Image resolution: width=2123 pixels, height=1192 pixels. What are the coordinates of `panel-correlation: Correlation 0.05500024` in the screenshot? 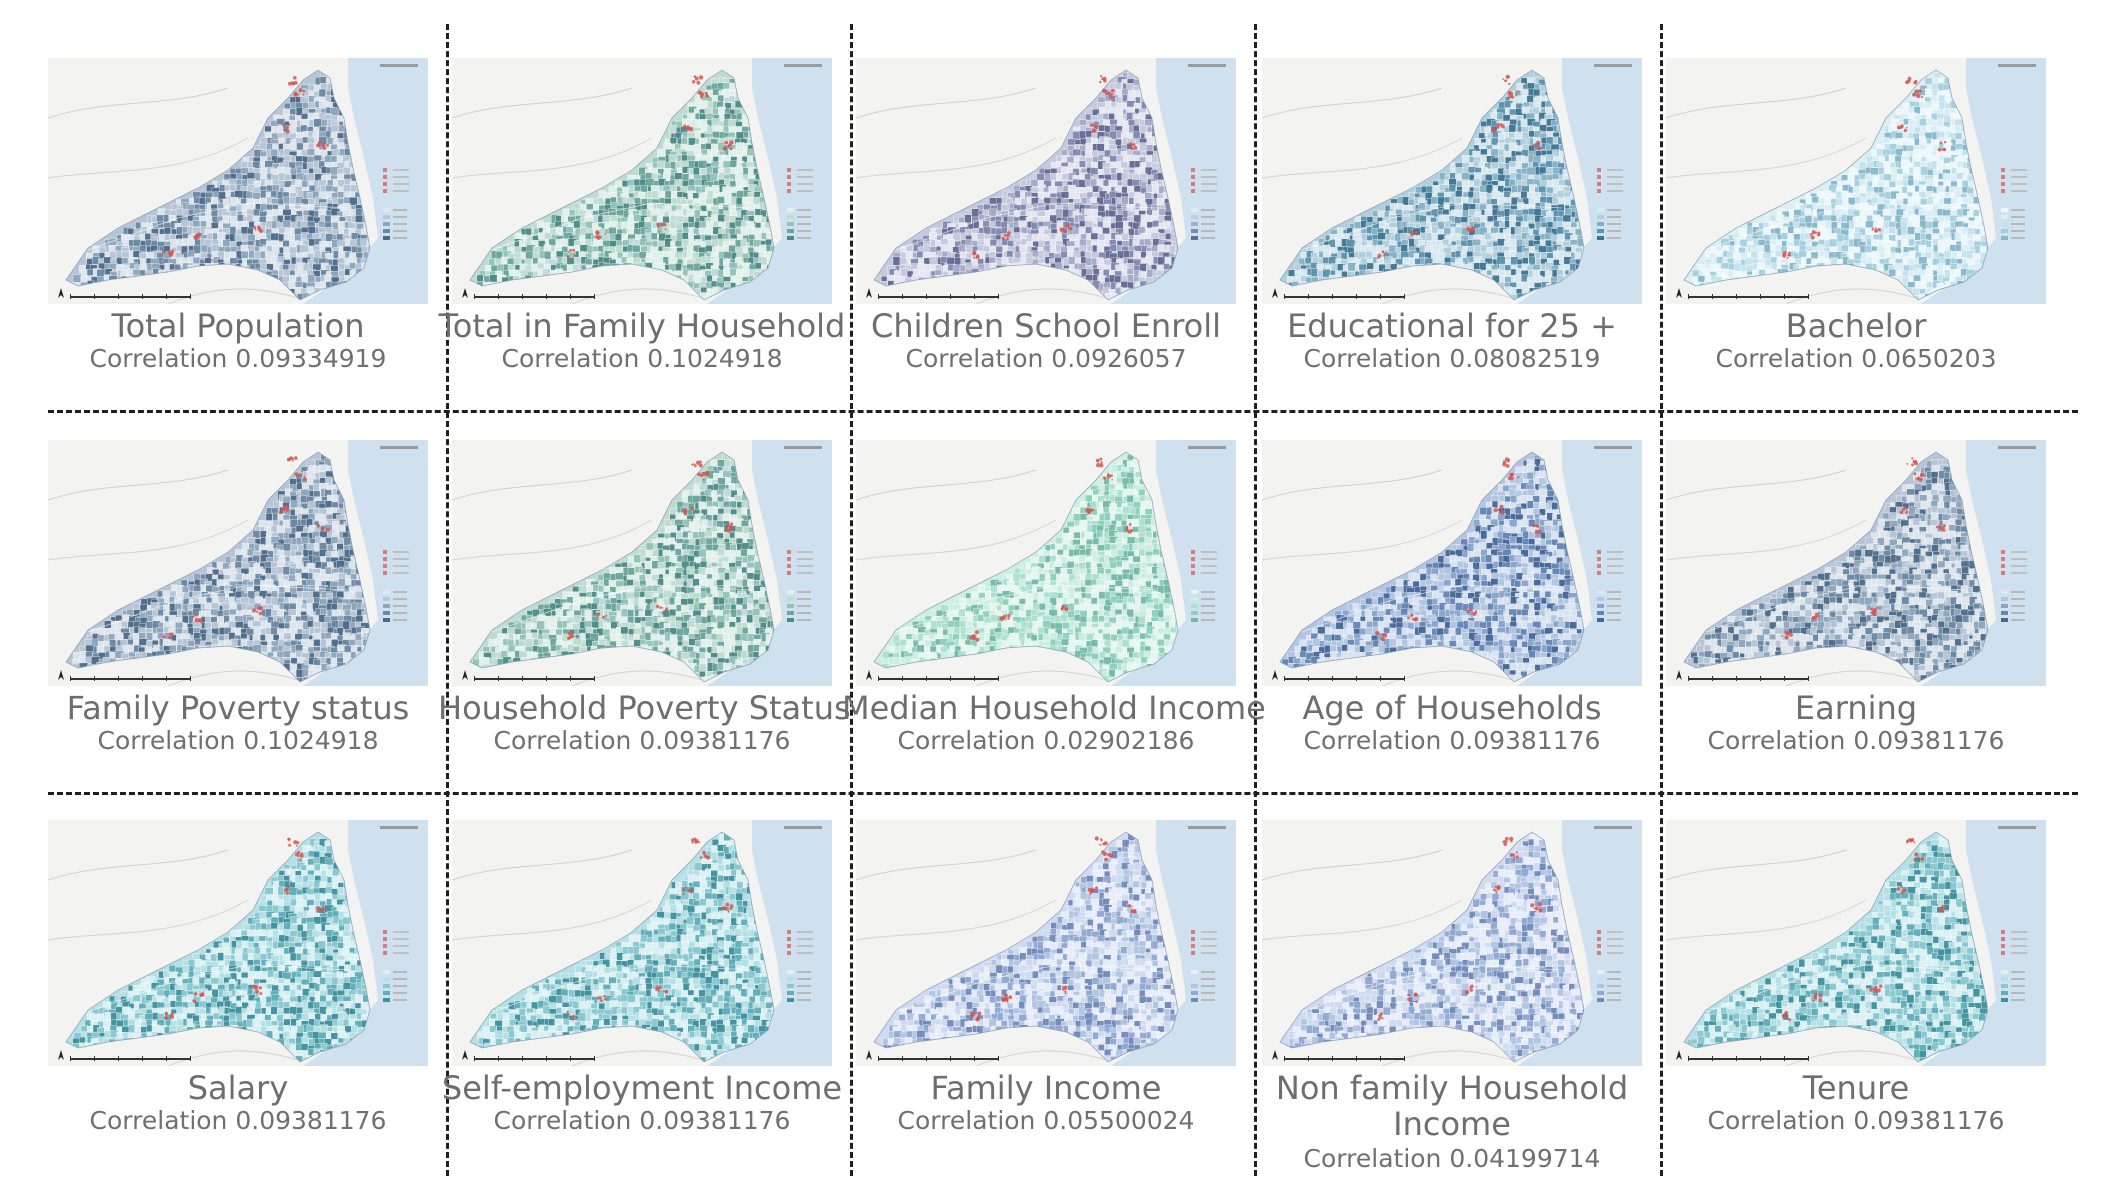 It's located at (1046, 1120).